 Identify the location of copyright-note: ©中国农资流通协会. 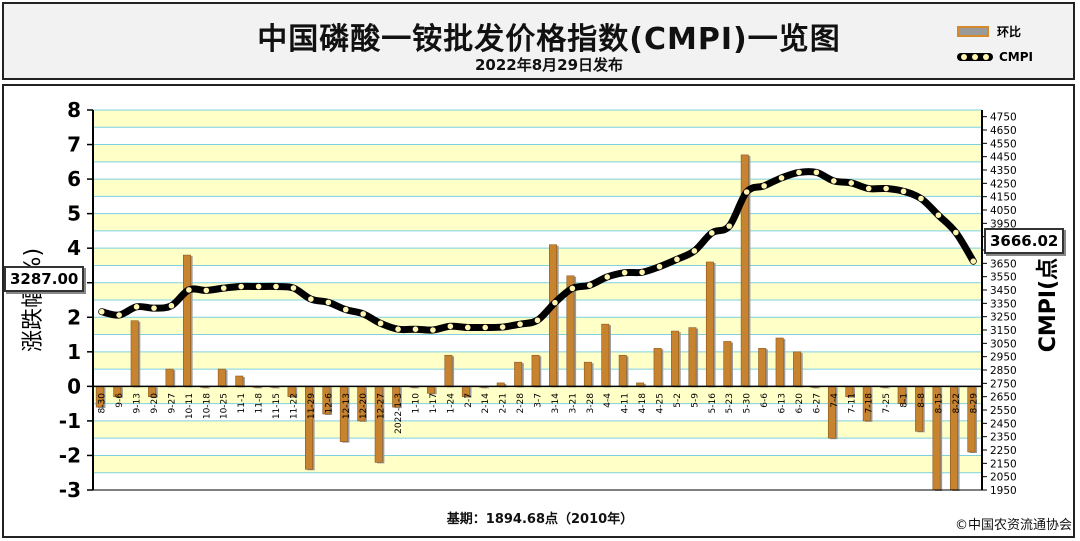
(1013, 525).